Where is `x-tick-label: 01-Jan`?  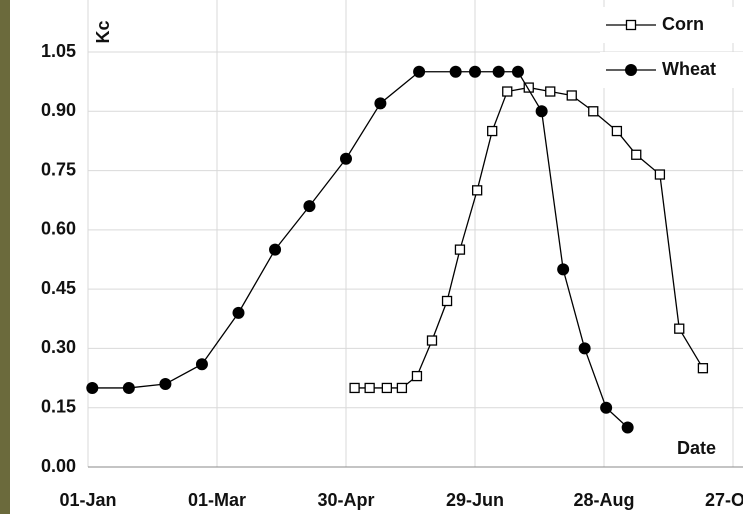 x-tick-label: 01-Jan is located at coordinates (87, 500).